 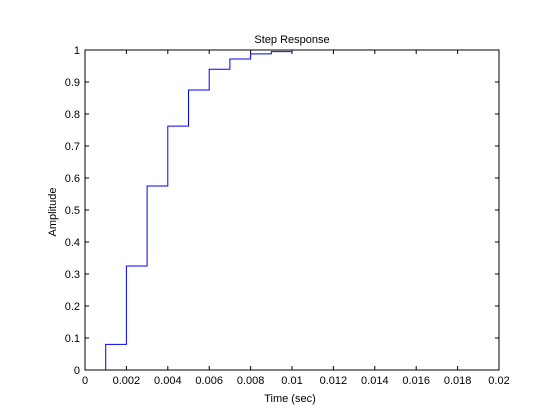 I want to click on x-axis-label: Time (sec), so click(x=290, y=399).